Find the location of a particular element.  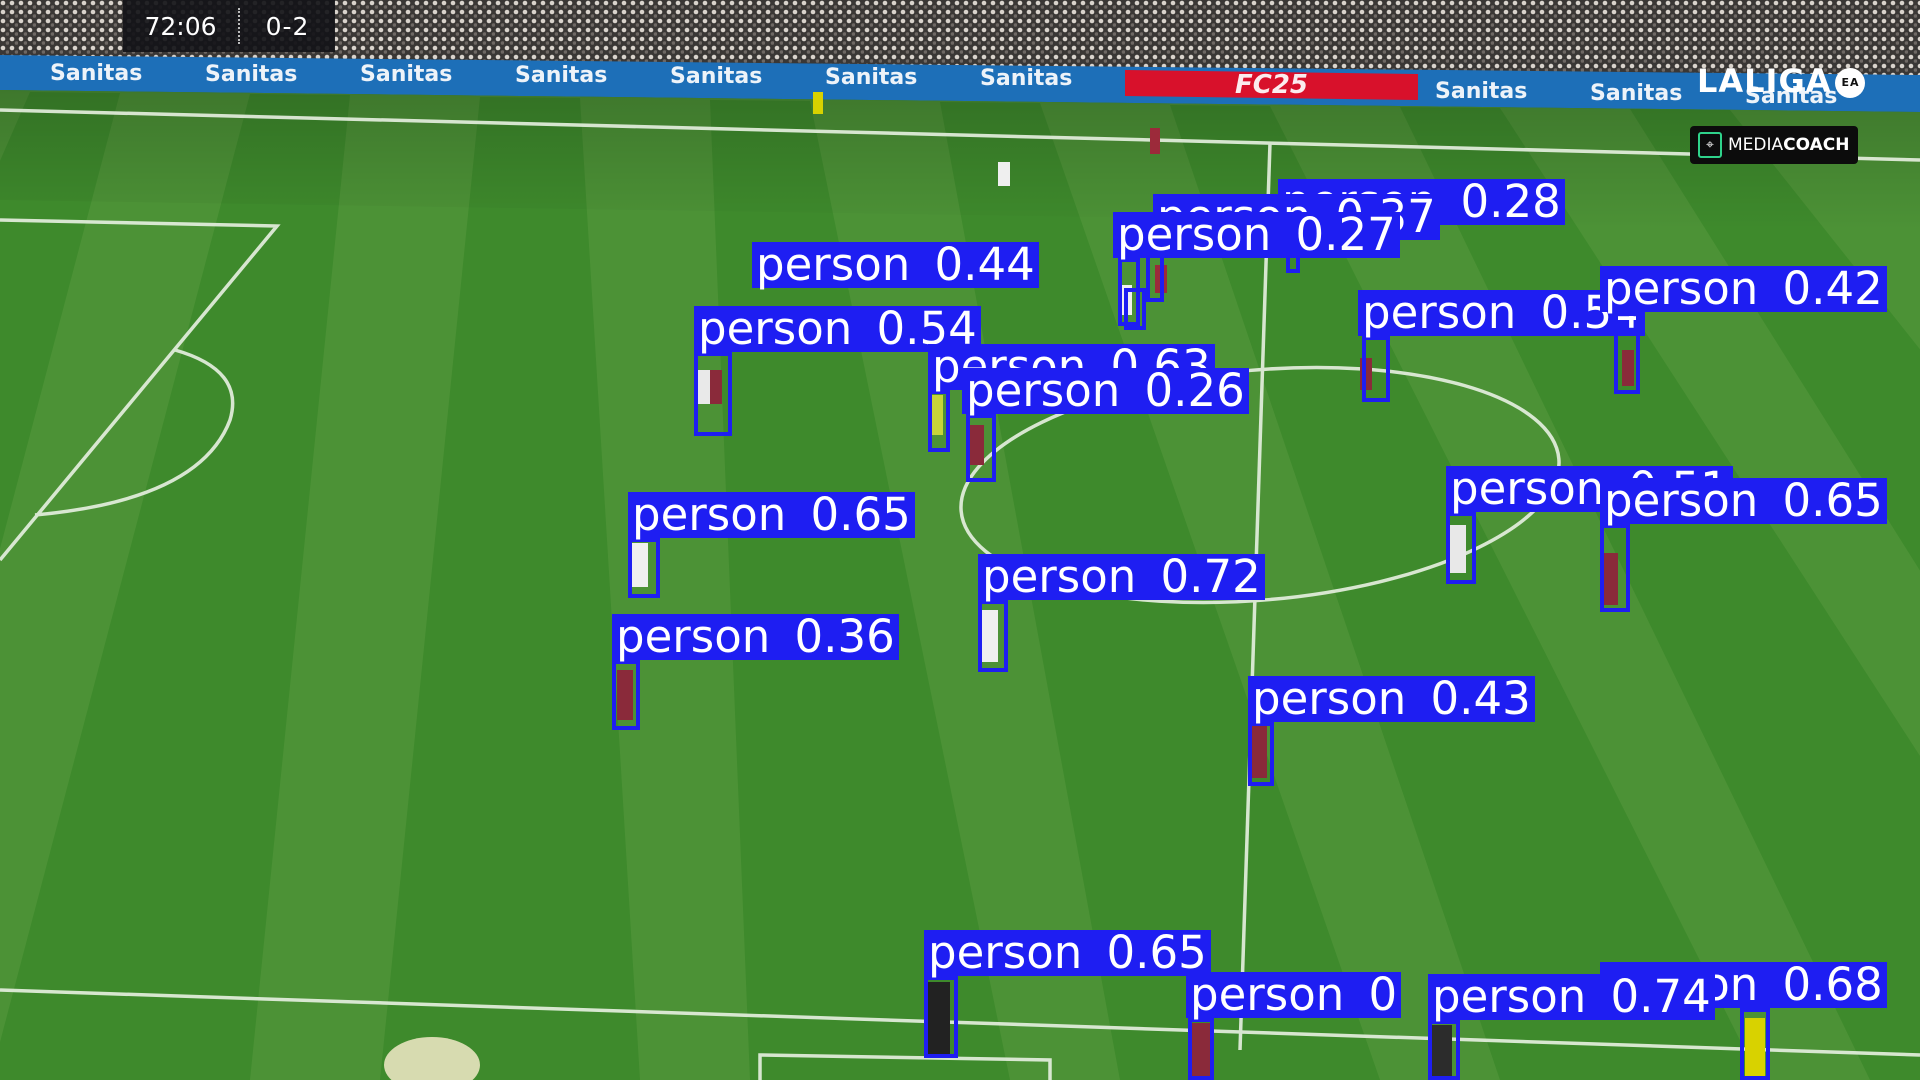

advertising-boards is located at coordinates (960, 83).